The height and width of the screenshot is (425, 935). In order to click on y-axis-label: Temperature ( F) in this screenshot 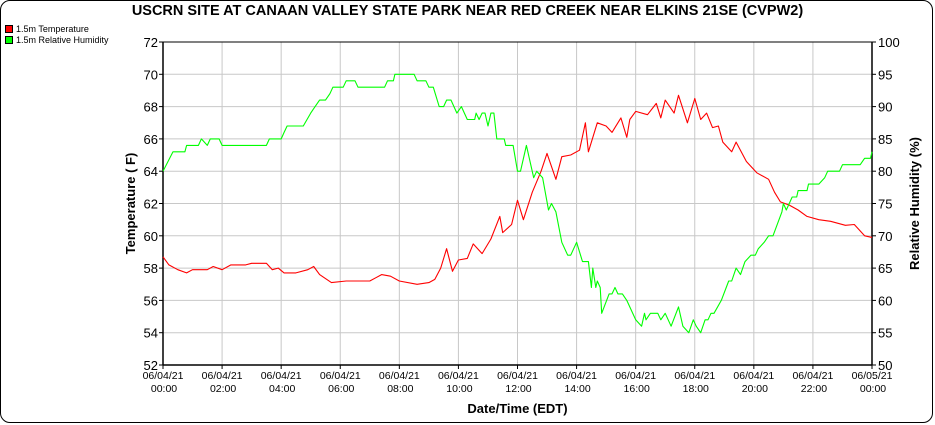, I will do `click(130, 204)`.